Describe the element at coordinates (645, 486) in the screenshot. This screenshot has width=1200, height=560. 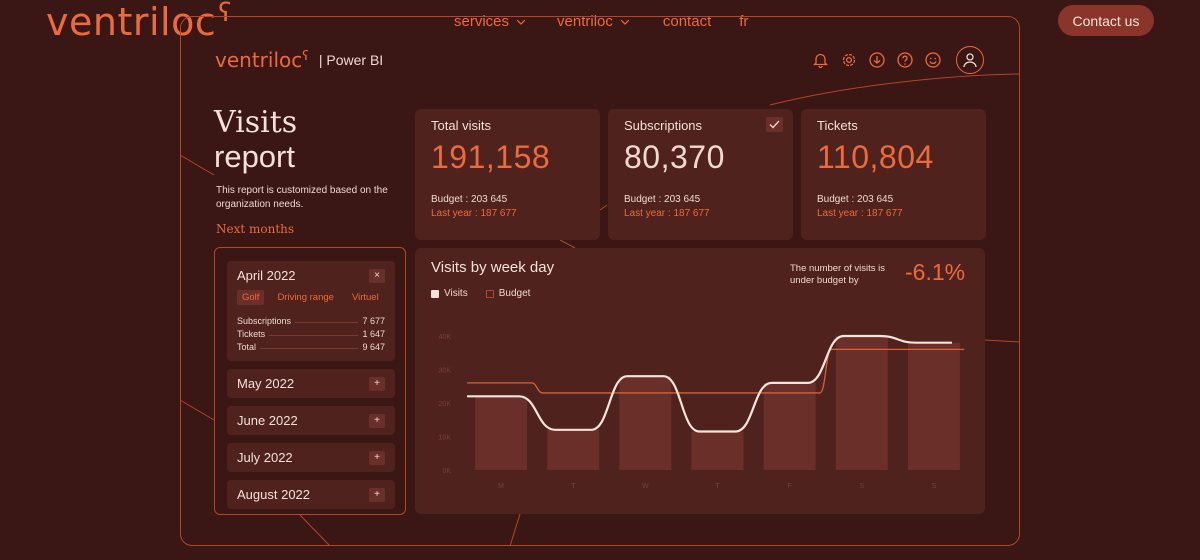
I see `x-tick-label: W` at that location.